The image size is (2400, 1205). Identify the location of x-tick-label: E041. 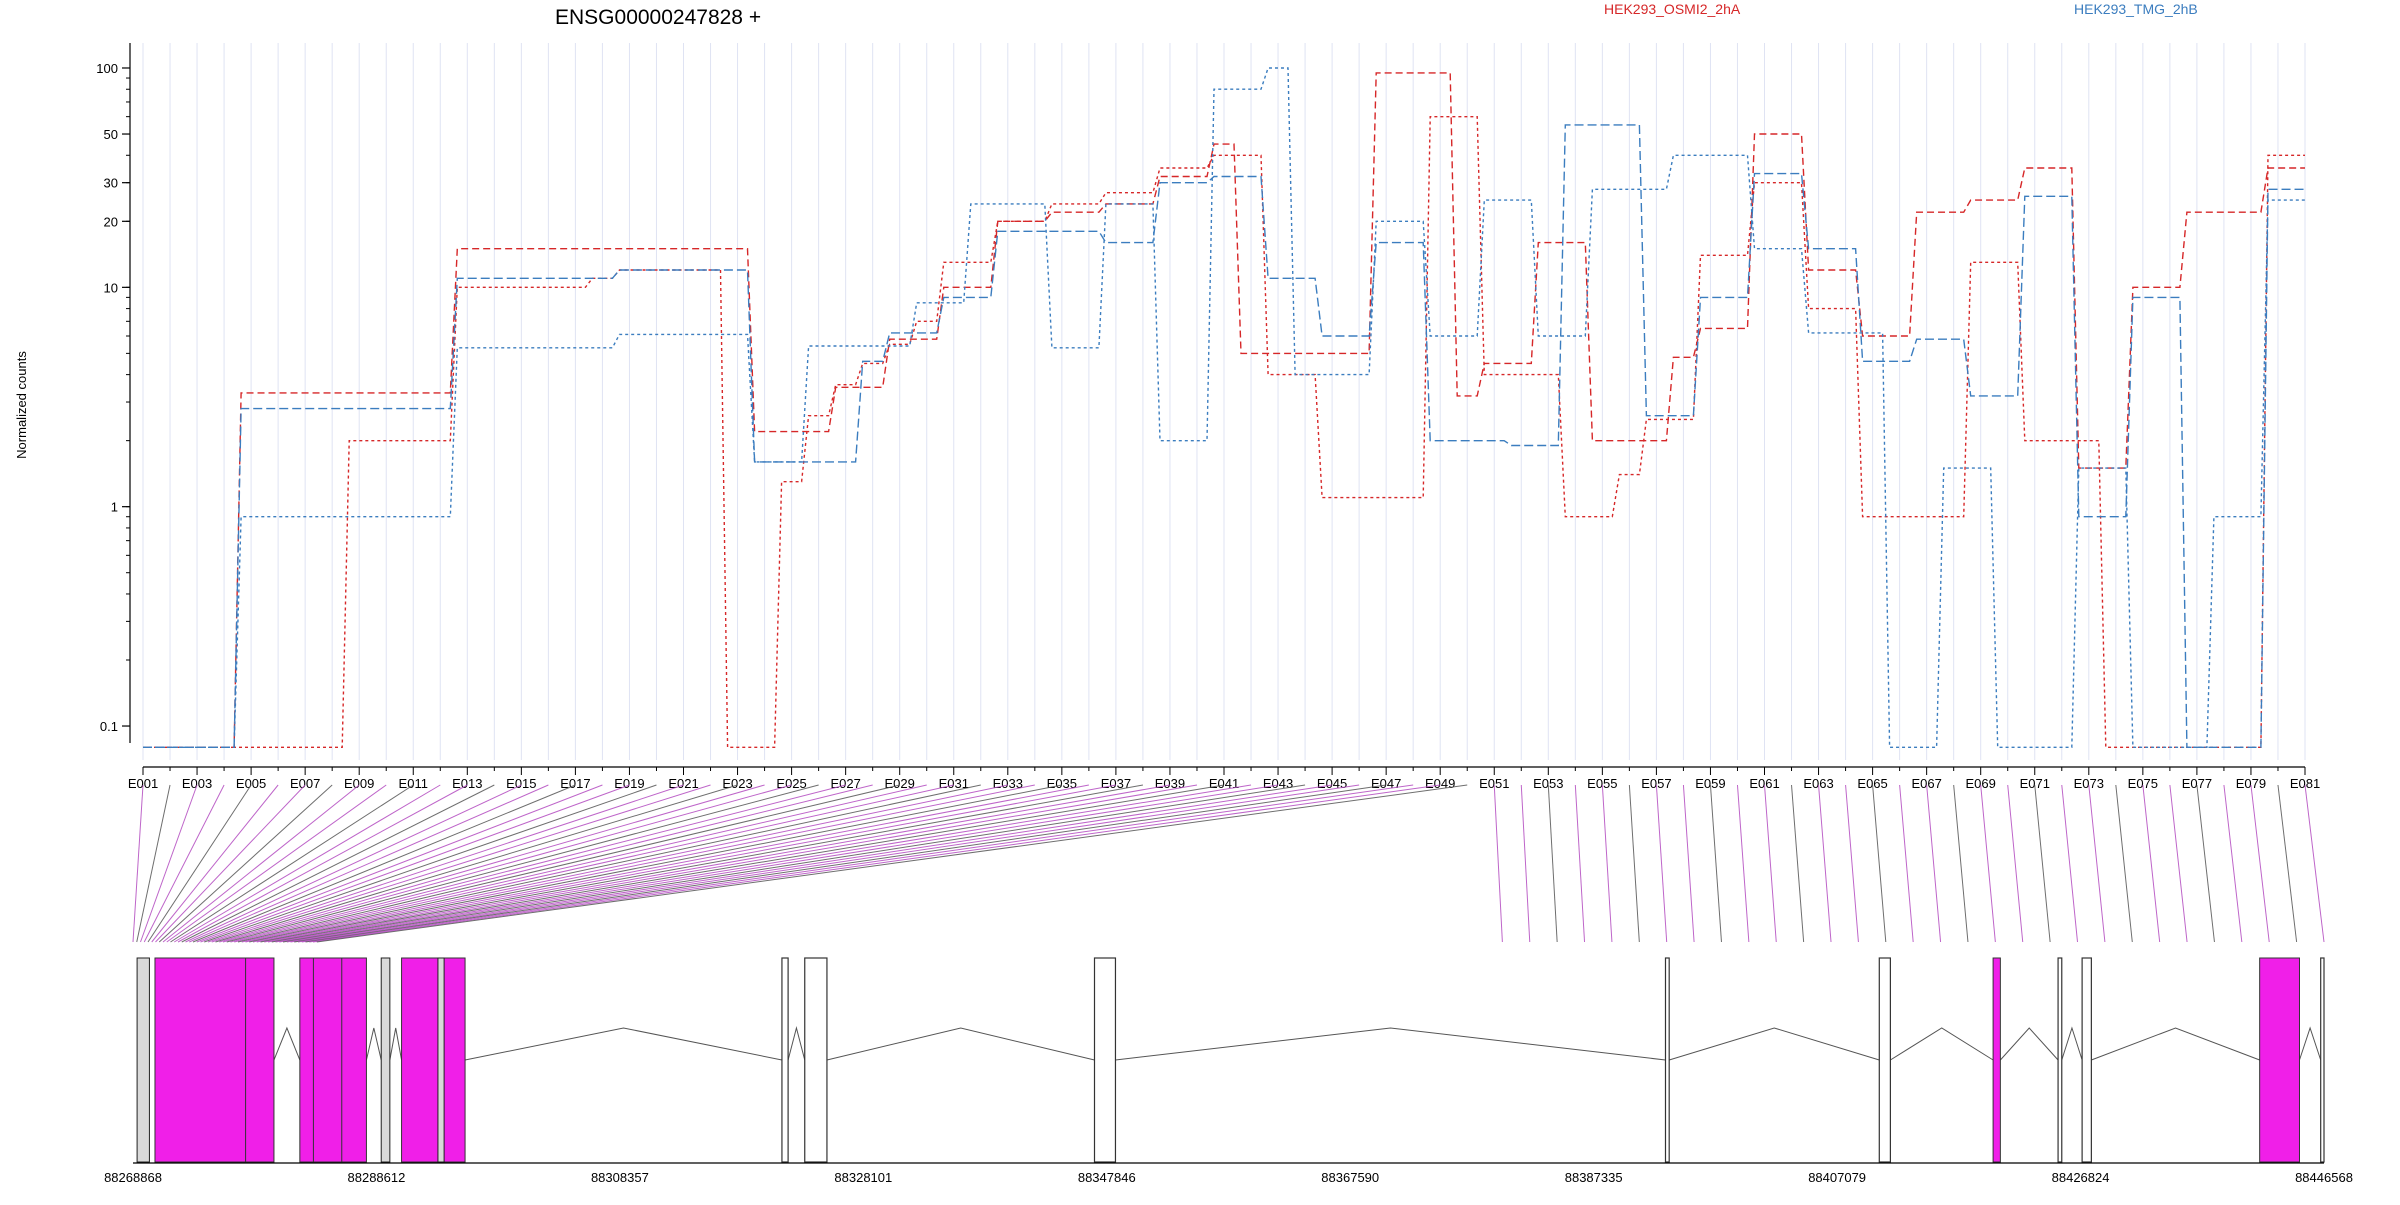
(1224, 783).